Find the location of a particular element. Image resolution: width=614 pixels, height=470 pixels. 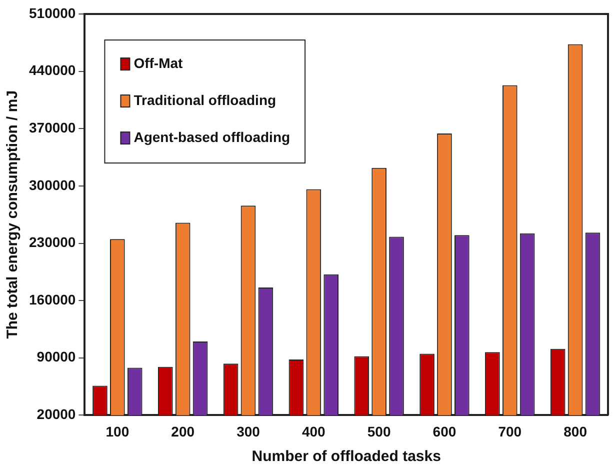

y-axis-title: The total energy consumption / mJ is located at coordinates (13, 214).